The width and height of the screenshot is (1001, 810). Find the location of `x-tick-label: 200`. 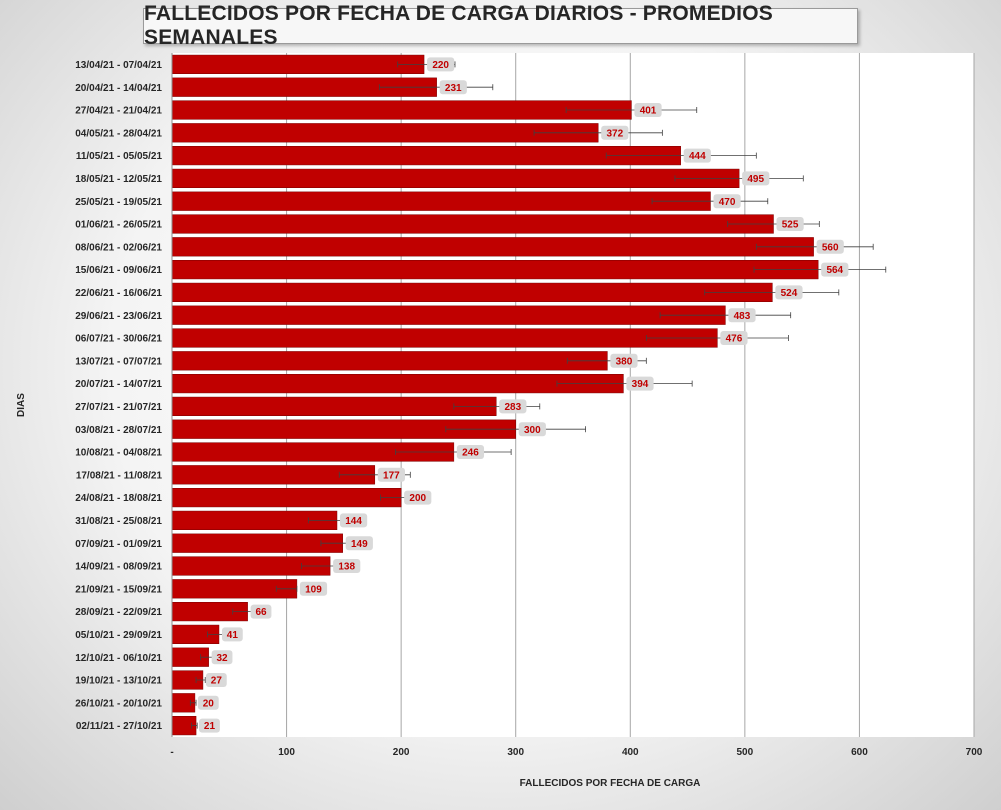

x-tick-label: 200 is located at coordinates (401, 752).